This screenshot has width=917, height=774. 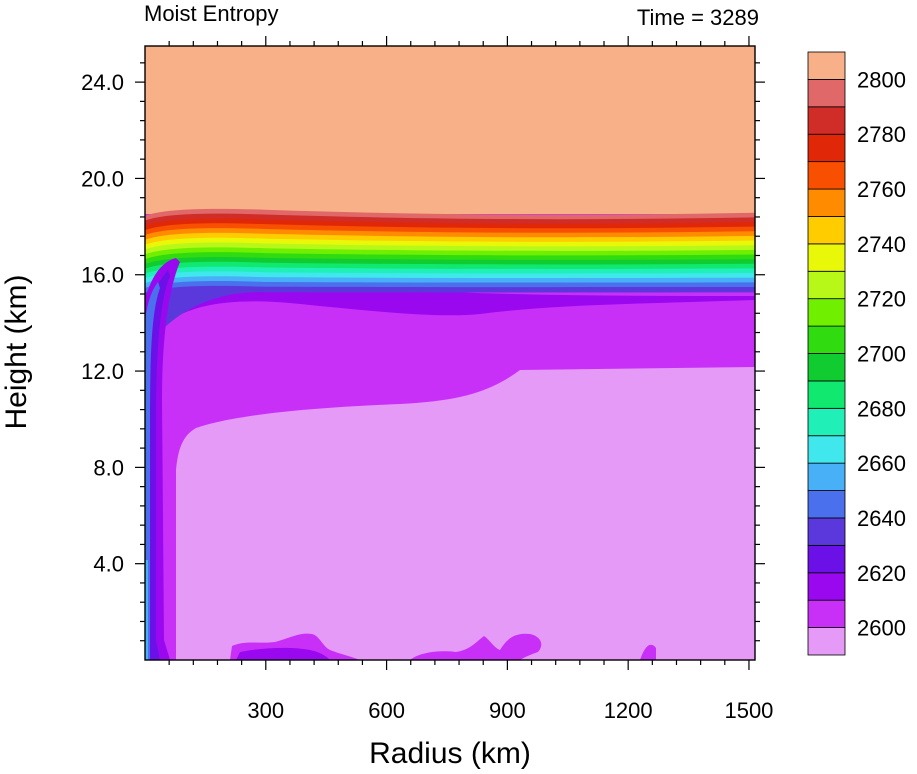 I want to click on x-tick-labels: 300 600 900 1200 1500, so click(x=510, y=710).